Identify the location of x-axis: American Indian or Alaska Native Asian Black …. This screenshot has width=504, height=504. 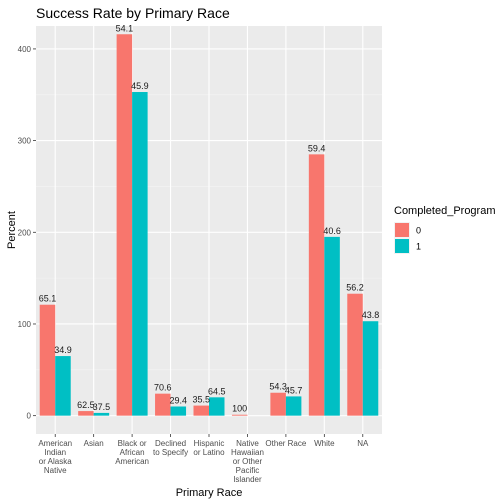
(203, 459).